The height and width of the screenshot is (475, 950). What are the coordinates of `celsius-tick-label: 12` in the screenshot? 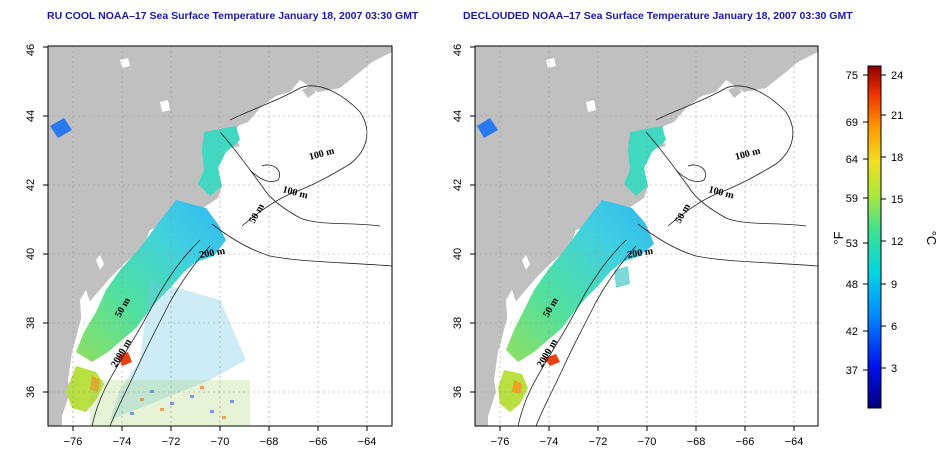 It's located at (897, 242).